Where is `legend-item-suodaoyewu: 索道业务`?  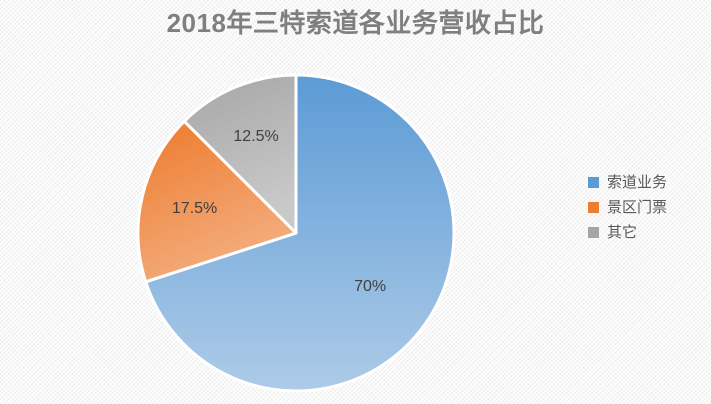
legend-item-suodaoyewu: 索道业务 is located at coordinates (645, 182).